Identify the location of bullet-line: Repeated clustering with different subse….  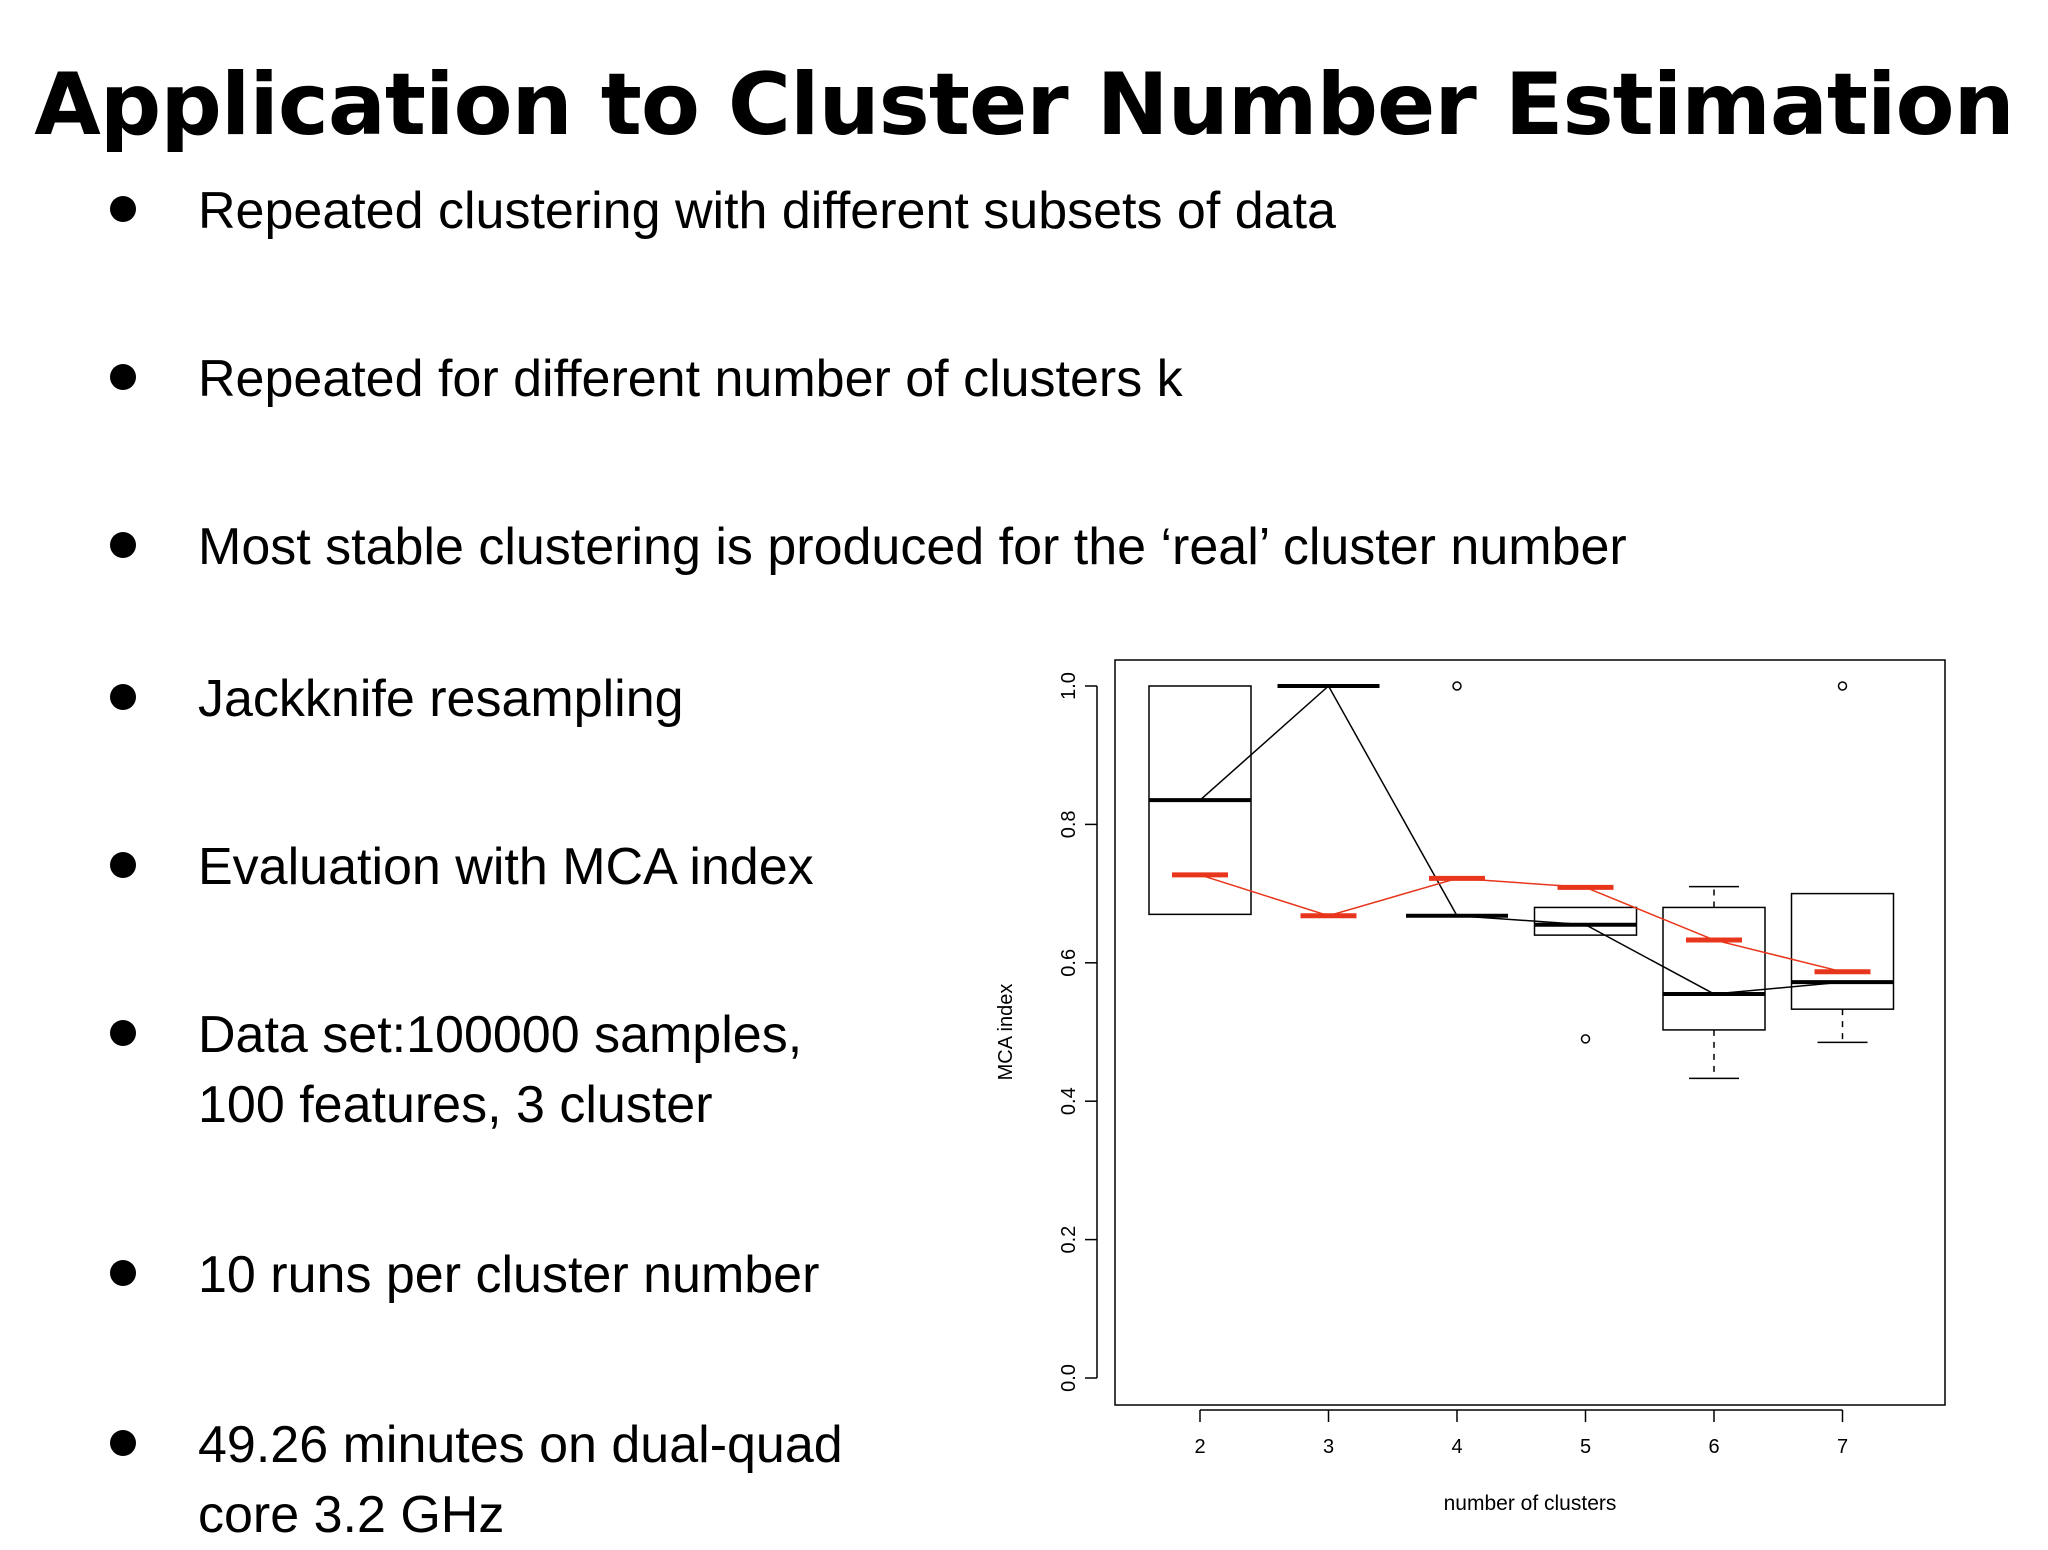
(767, 211).